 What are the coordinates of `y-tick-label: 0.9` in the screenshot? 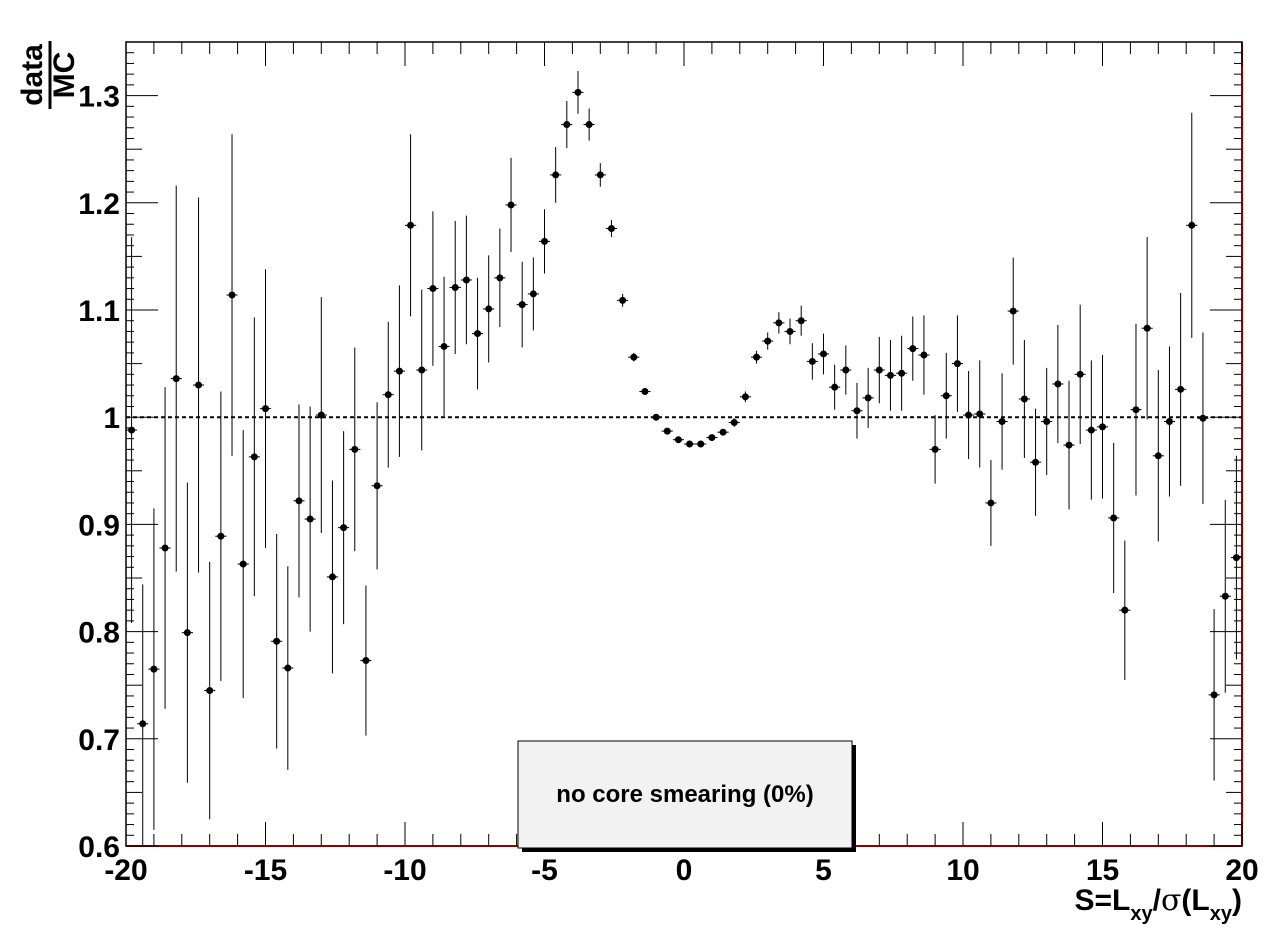 It's located at (99, 525).